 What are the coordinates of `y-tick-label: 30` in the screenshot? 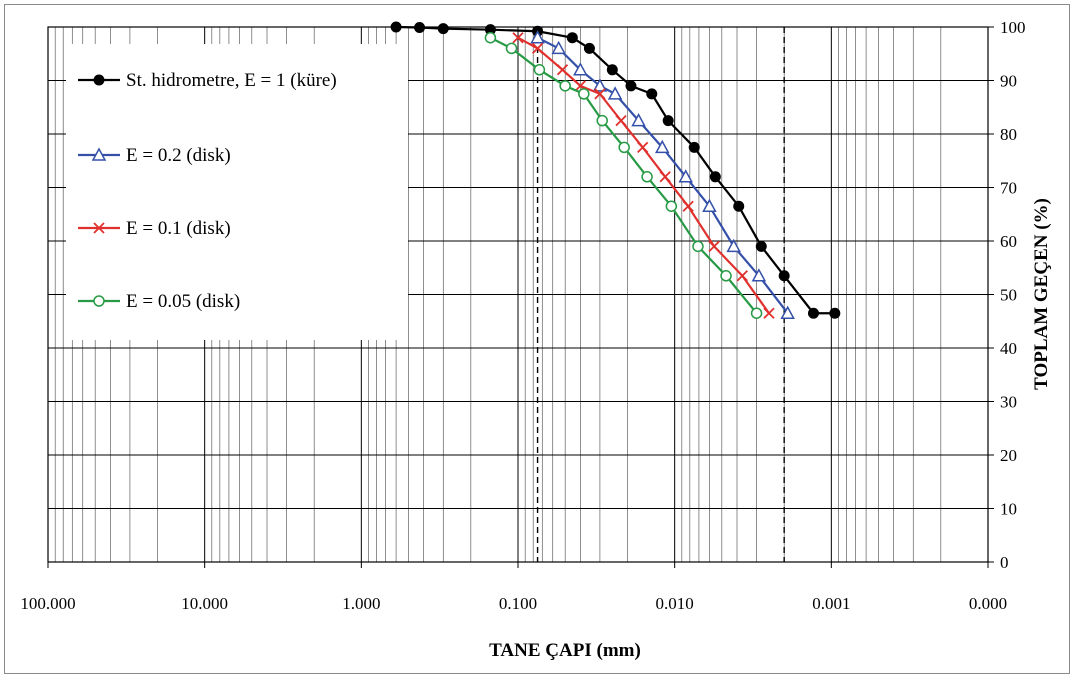 It's located at (1008, 402).